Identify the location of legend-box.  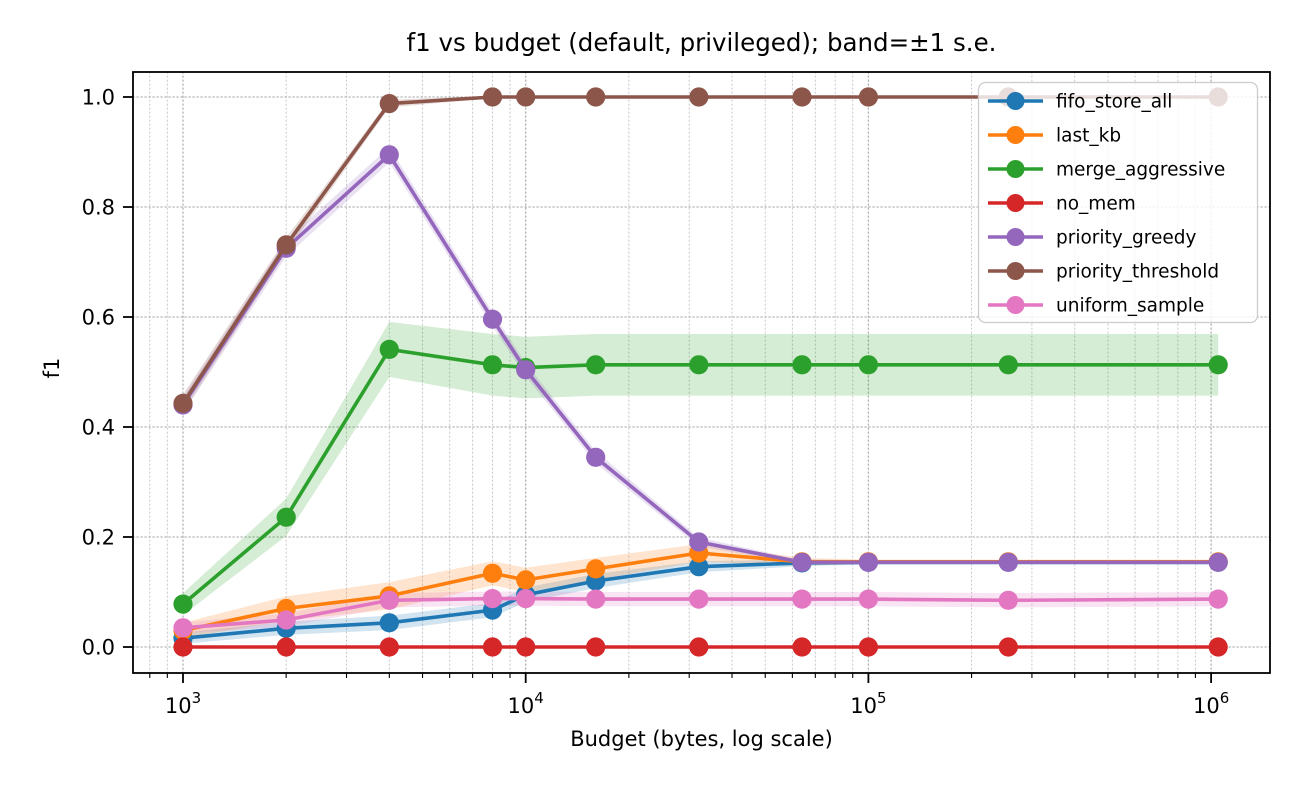
(1118, 202).